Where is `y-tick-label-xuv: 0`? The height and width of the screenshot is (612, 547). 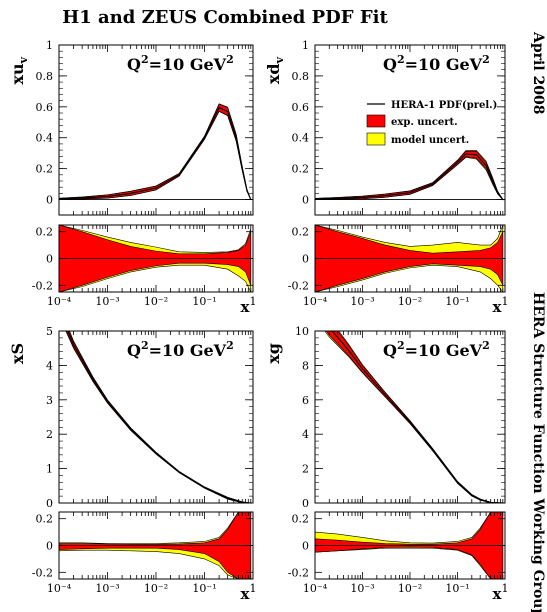
y-tick-label-xuv: 0 is located at coordinates (49, 200).